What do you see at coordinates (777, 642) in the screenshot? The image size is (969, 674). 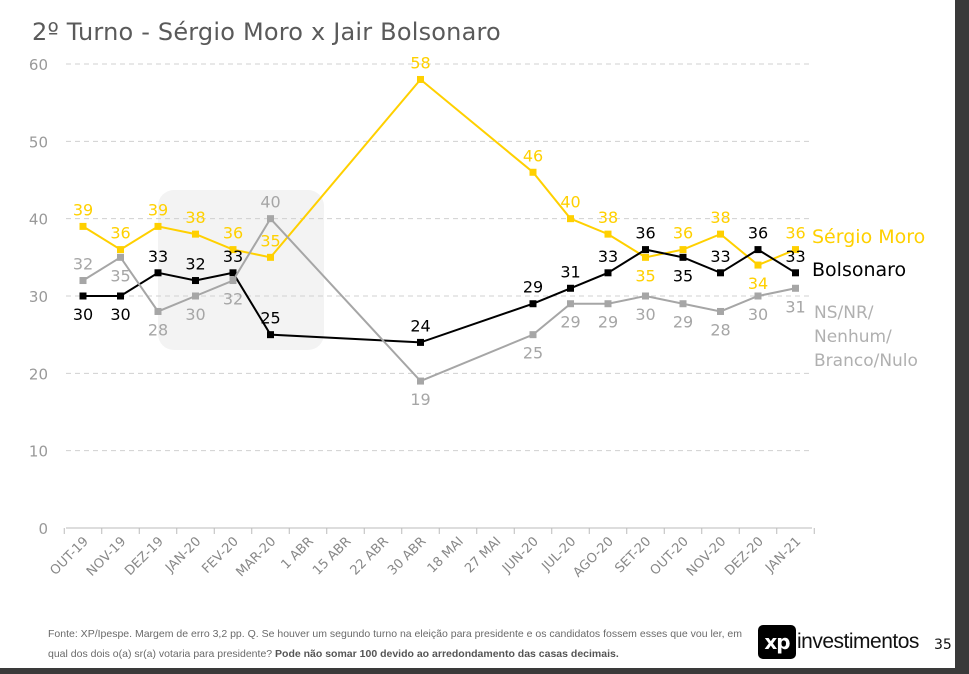 I see `xp-logo-mark: xp` at bounding box center [777, 642].